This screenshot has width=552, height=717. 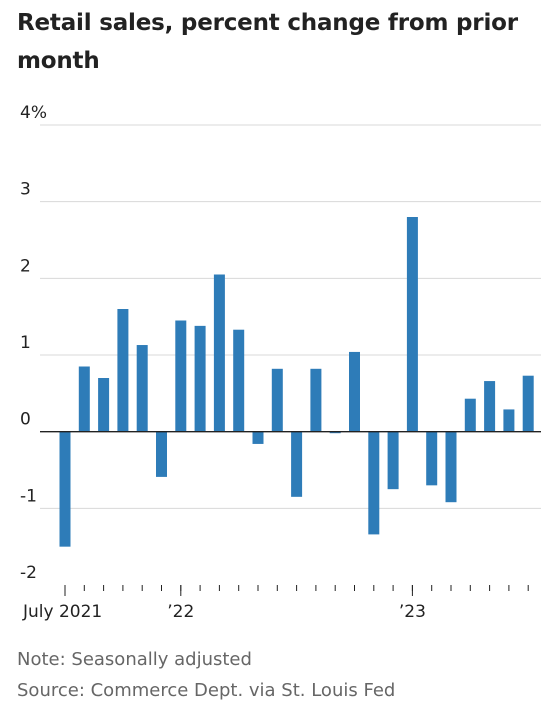 What do you see at coordinates (33, 343) in the screenshot?
I see `y-axis-tick-labels: -2 -1 0 1 2 3 4%` at bounding box center [33, 343].